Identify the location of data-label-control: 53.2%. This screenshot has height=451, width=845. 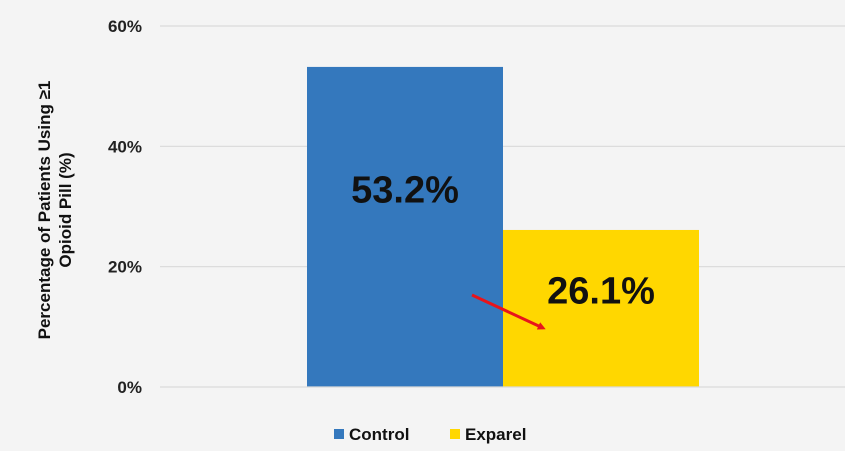
(405, 191).